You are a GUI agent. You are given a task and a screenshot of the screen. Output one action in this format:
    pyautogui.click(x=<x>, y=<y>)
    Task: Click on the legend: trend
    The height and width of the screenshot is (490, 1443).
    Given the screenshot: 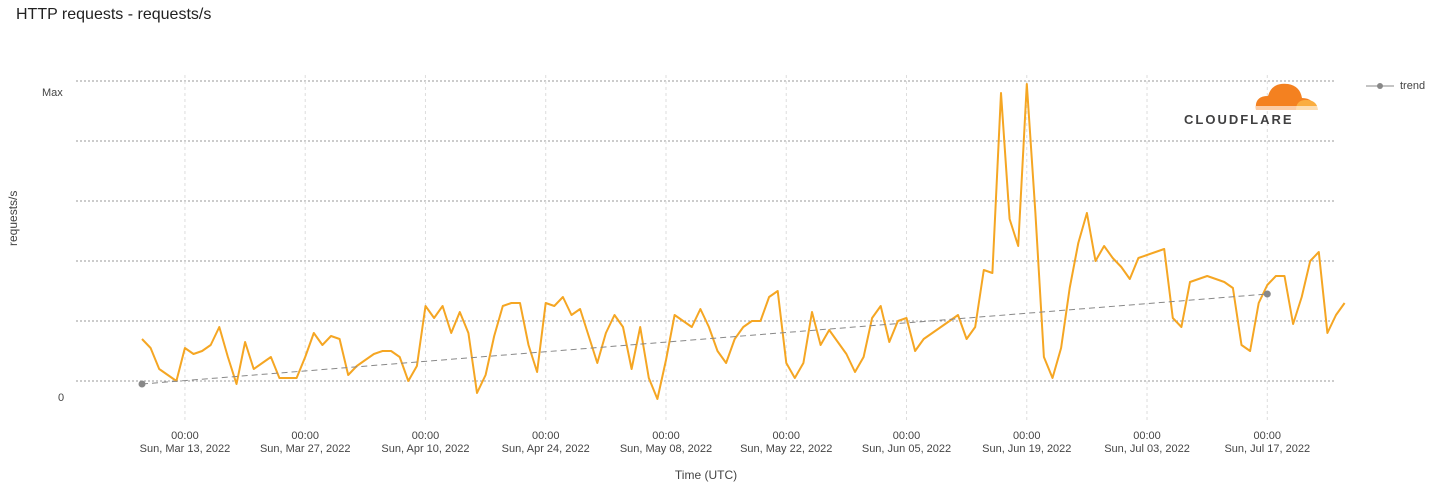 What is the action you would take?
    pyautogui.click(x=1395, y=86)
    